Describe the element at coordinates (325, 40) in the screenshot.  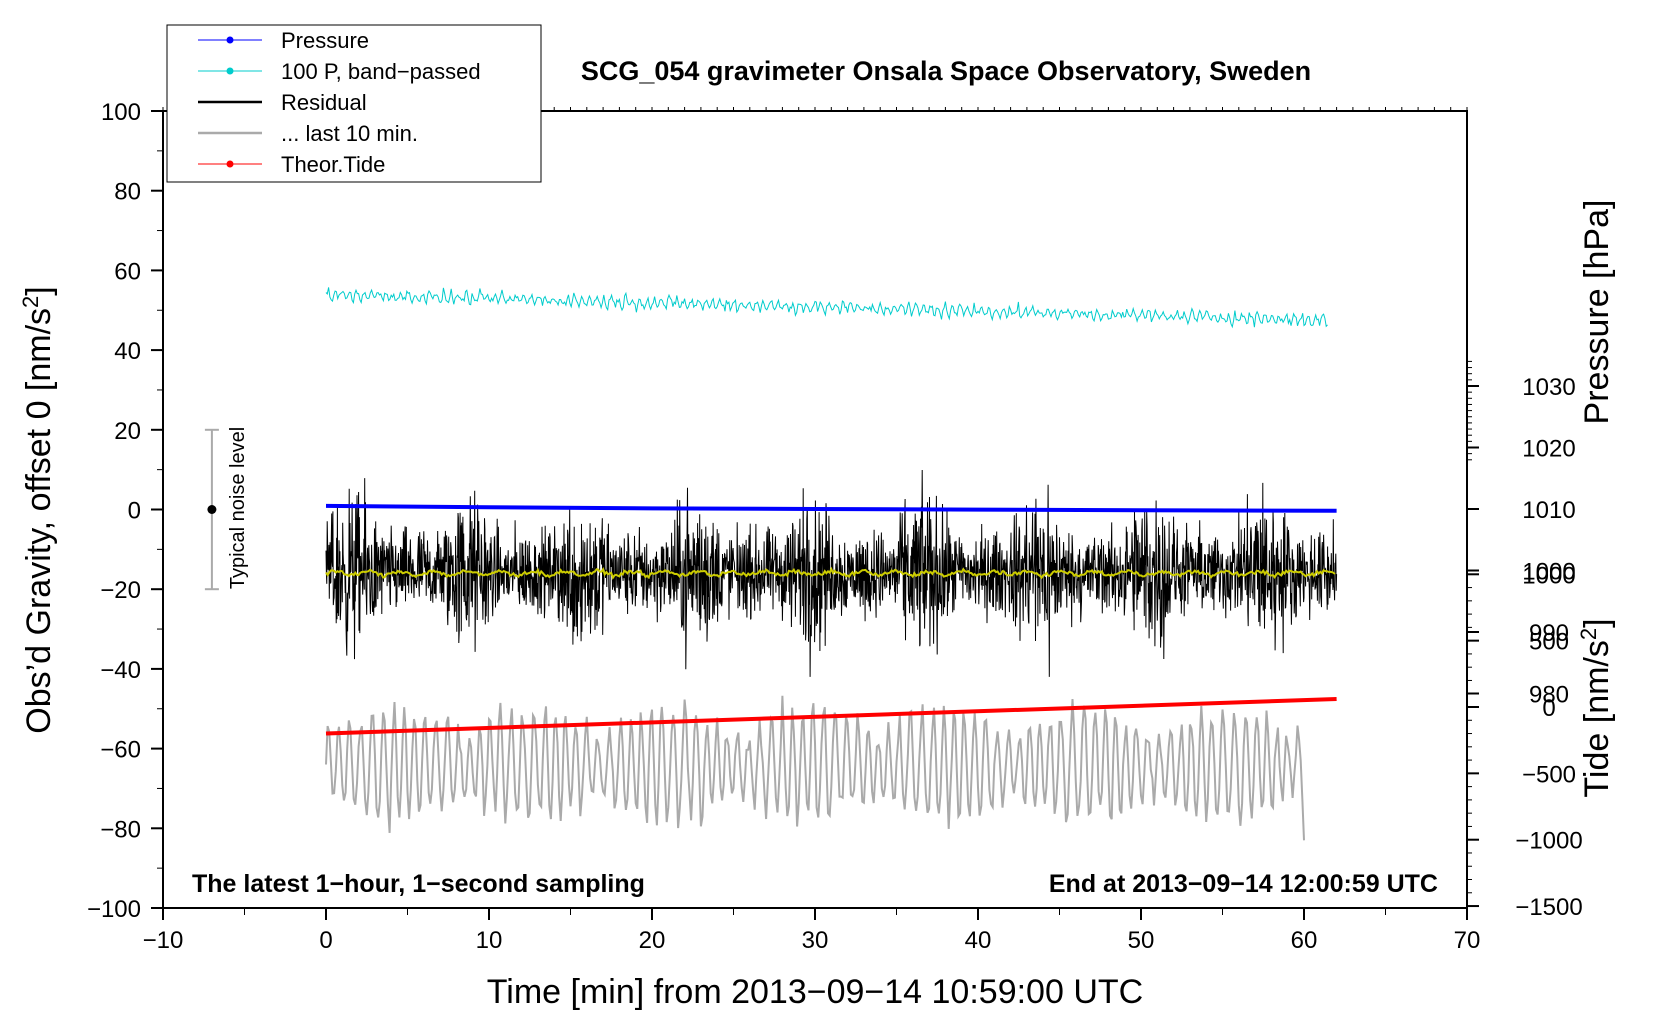
I see `legend-label: Pressure` at that location.